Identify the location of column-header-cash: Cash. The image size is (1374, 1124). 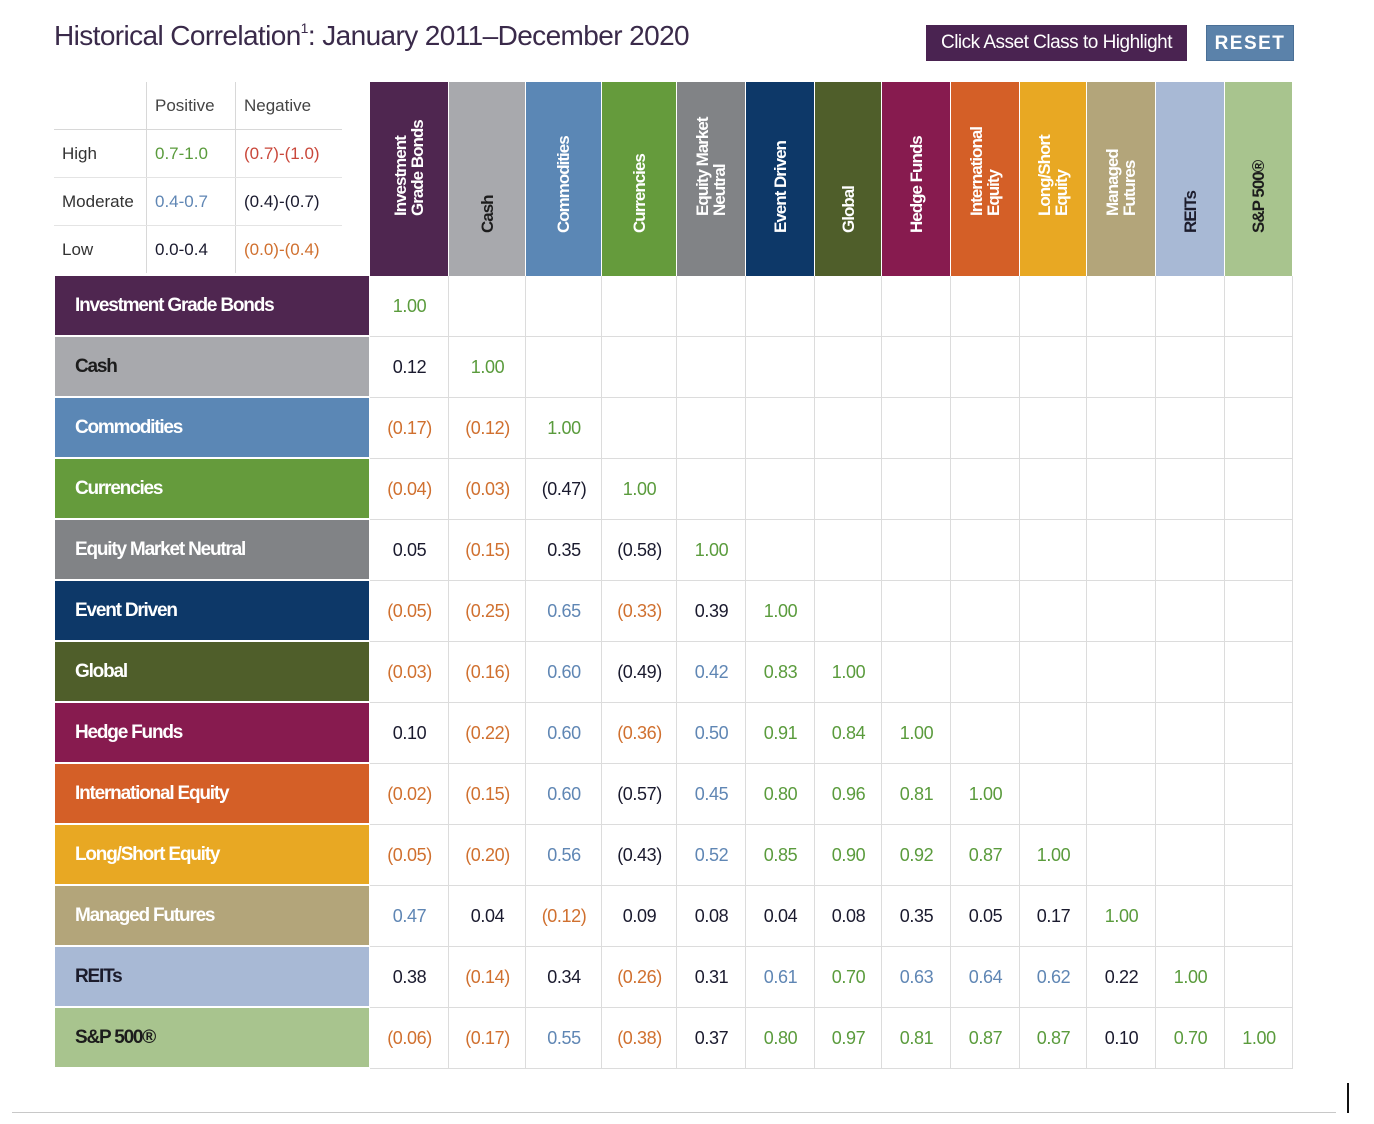
(487, 179).